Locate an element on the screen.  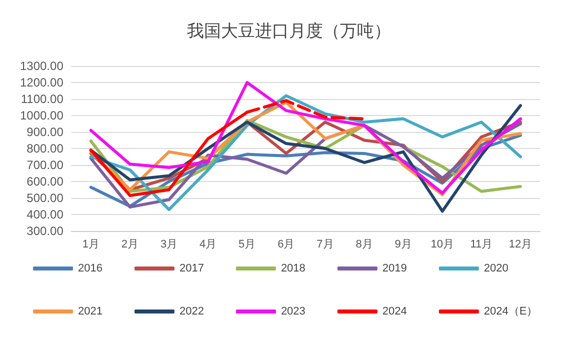
x-tick-label: 2月 is located at coordinates (130, 244).